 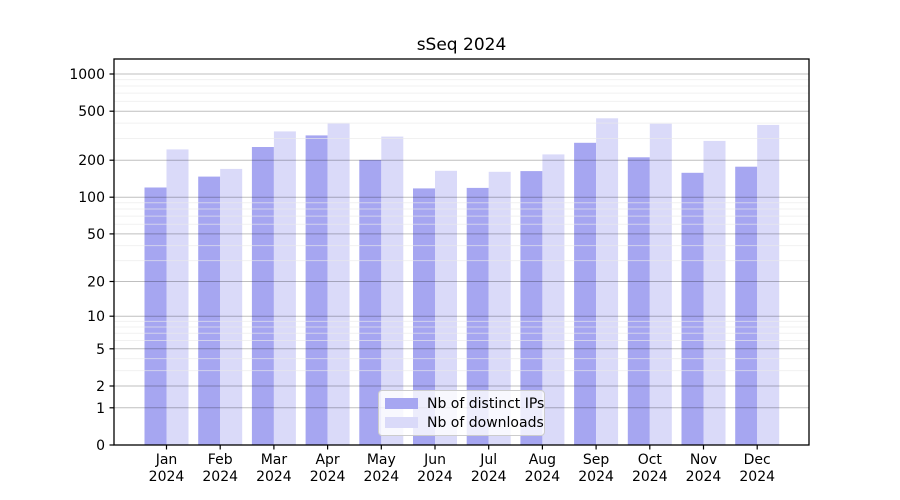 I want to click on bar-nb-of-distinct-ips-nov-2024, so click(x=692, y=309).